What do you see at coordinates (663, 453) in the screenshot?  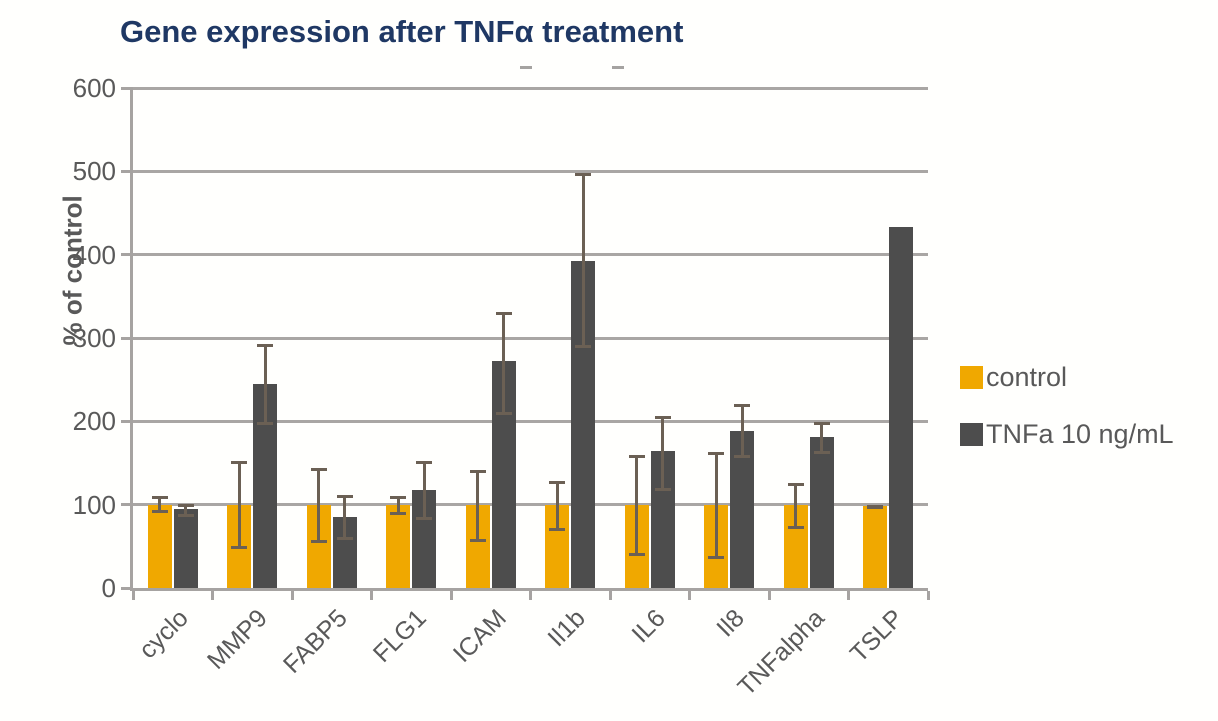 I see `error-bar-tnfa-IL6` at bounding box center [663, 453].